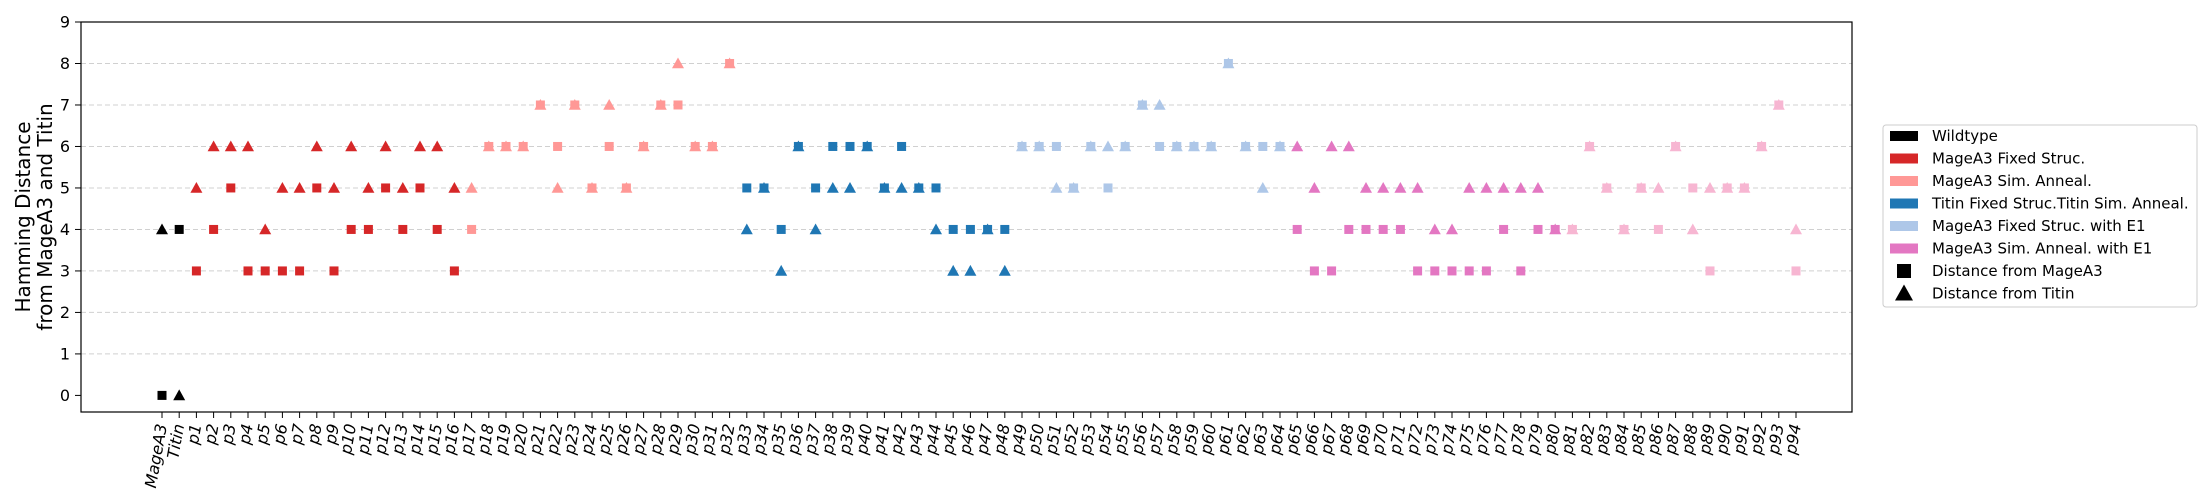 The width and height of the screenshot is (2200, 500). What do you see at coordinates (332, 434) in the screenshot?
I see `x-tick-label: p9` at bounding box center [332, 434].